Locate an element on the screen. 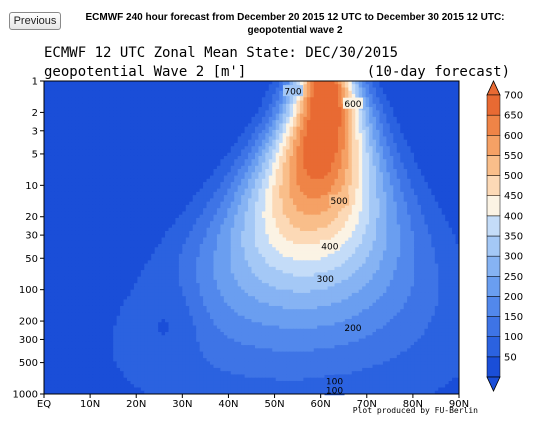  previous-button: Previous is located at coordinates (35, 21).